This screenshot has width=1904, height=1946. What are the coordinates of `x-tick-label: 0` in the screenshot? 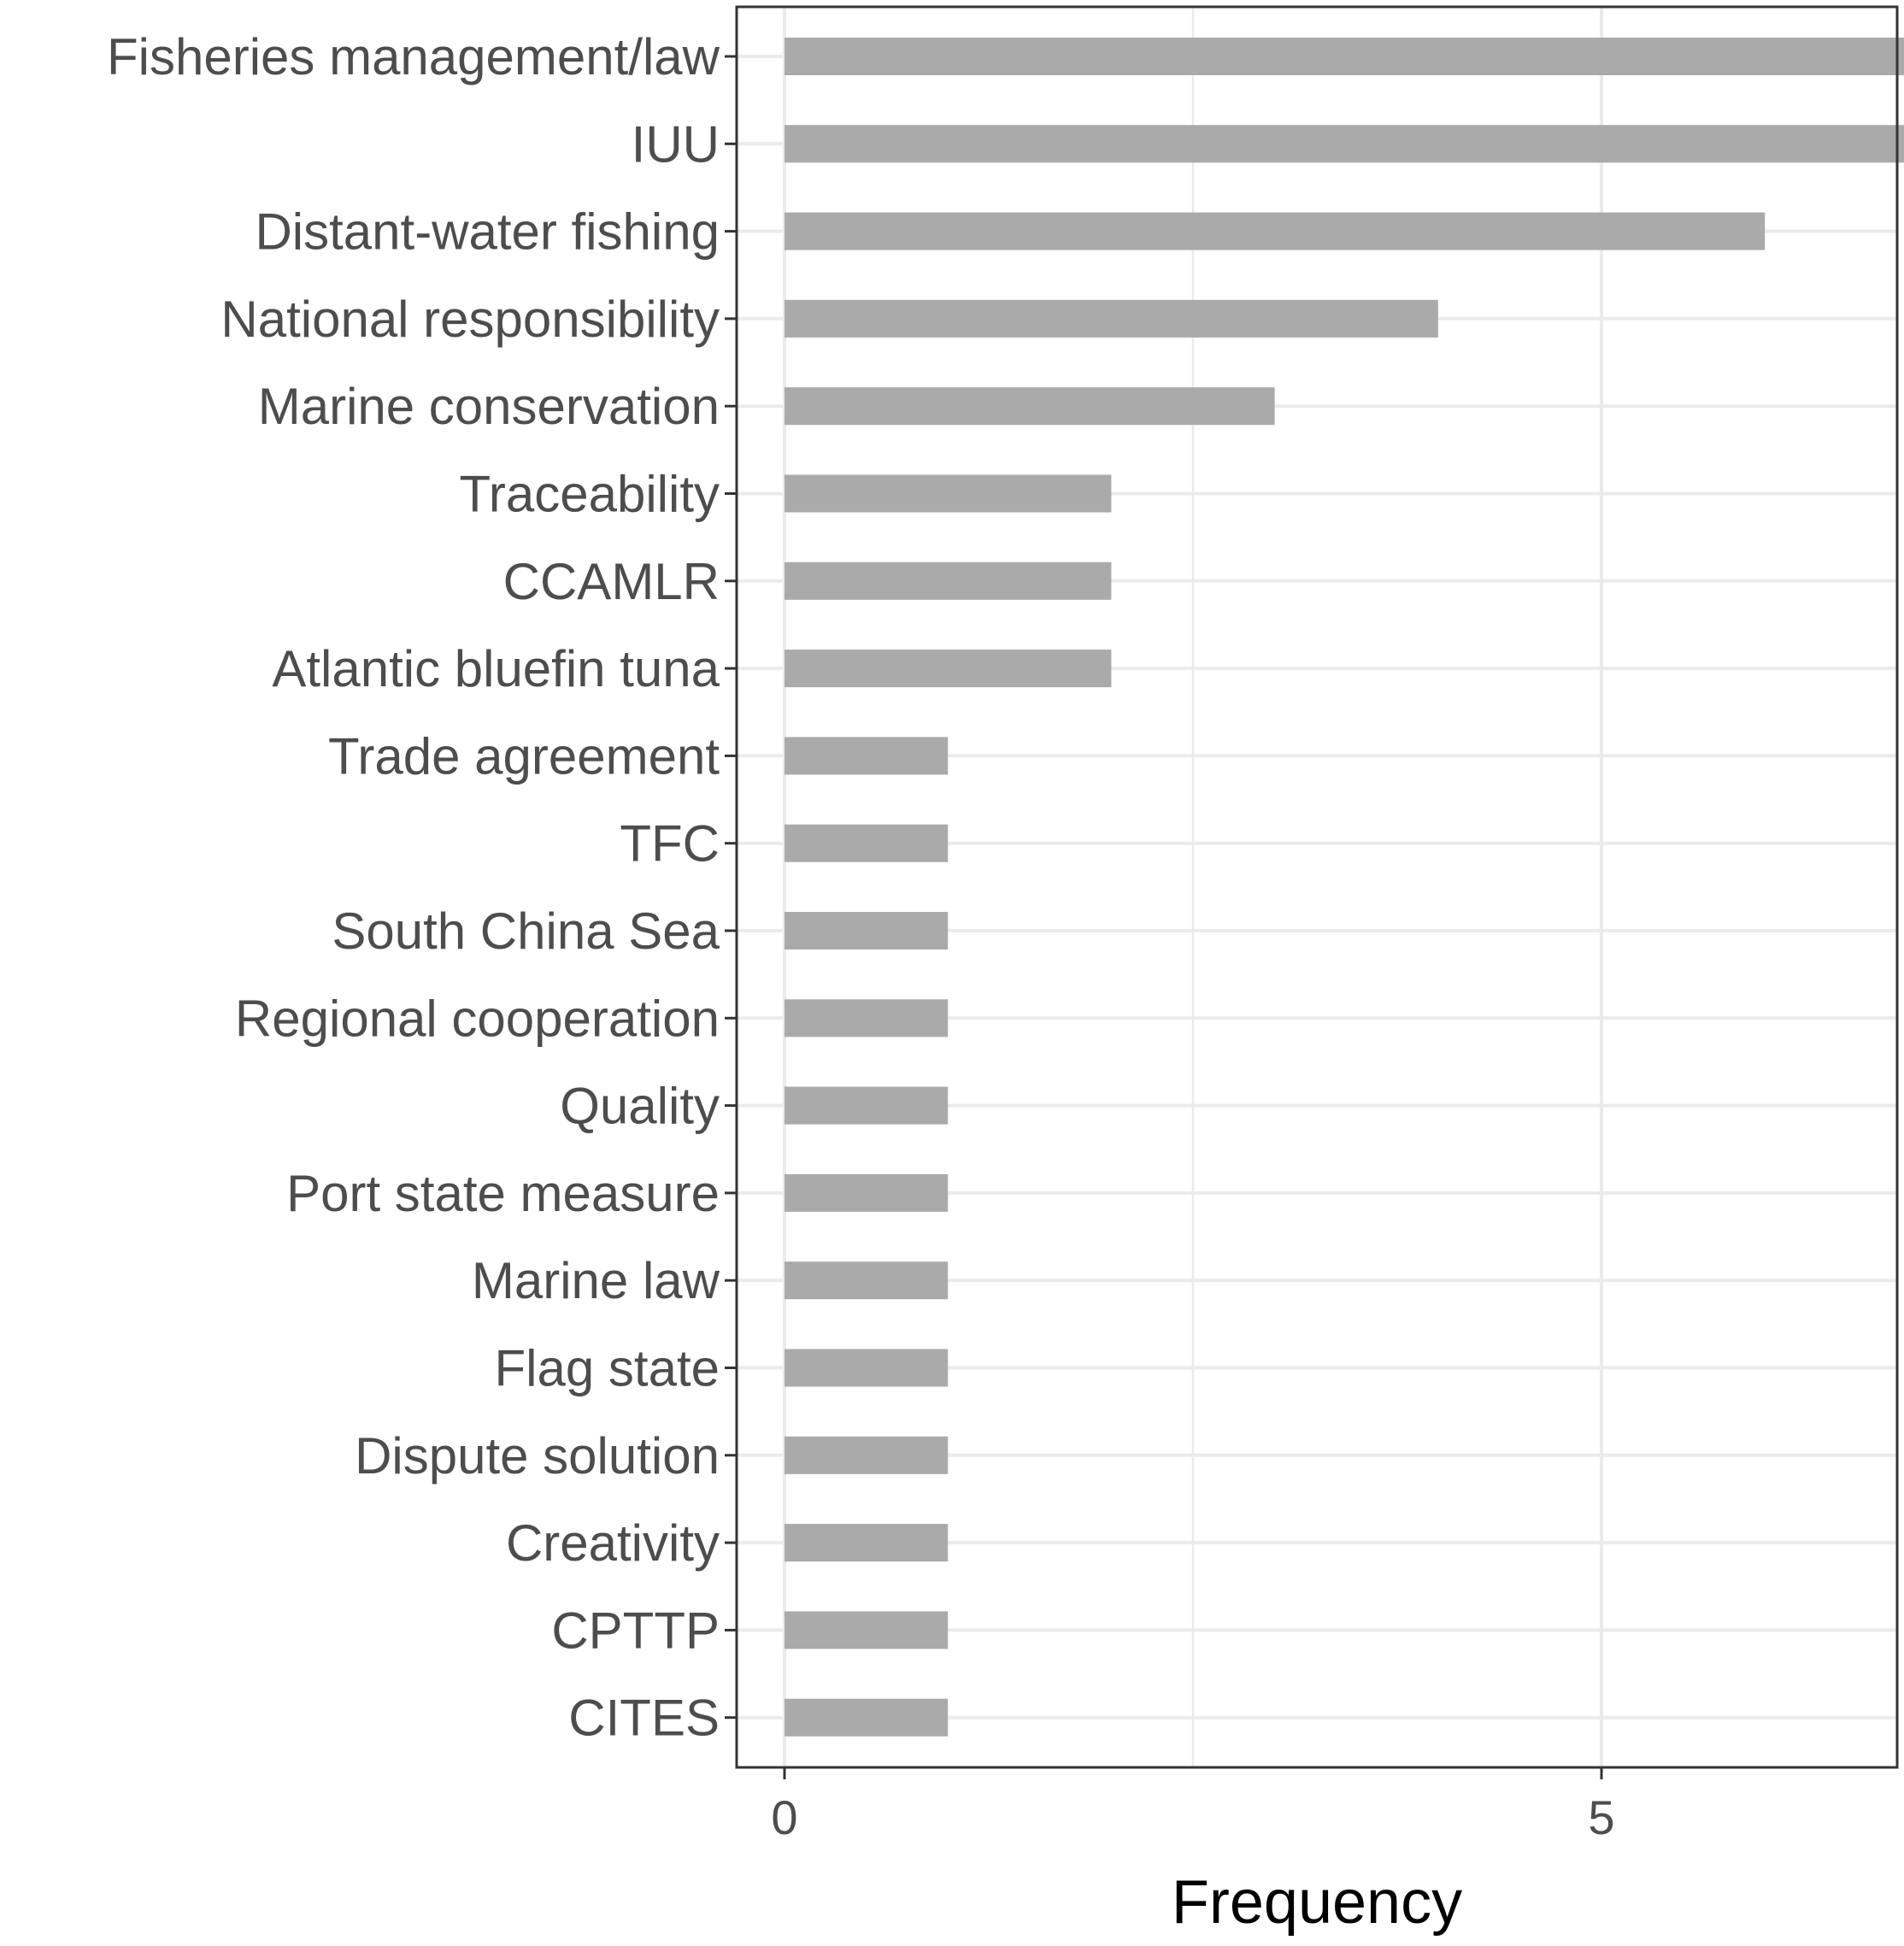 It's located at (784, 1817).